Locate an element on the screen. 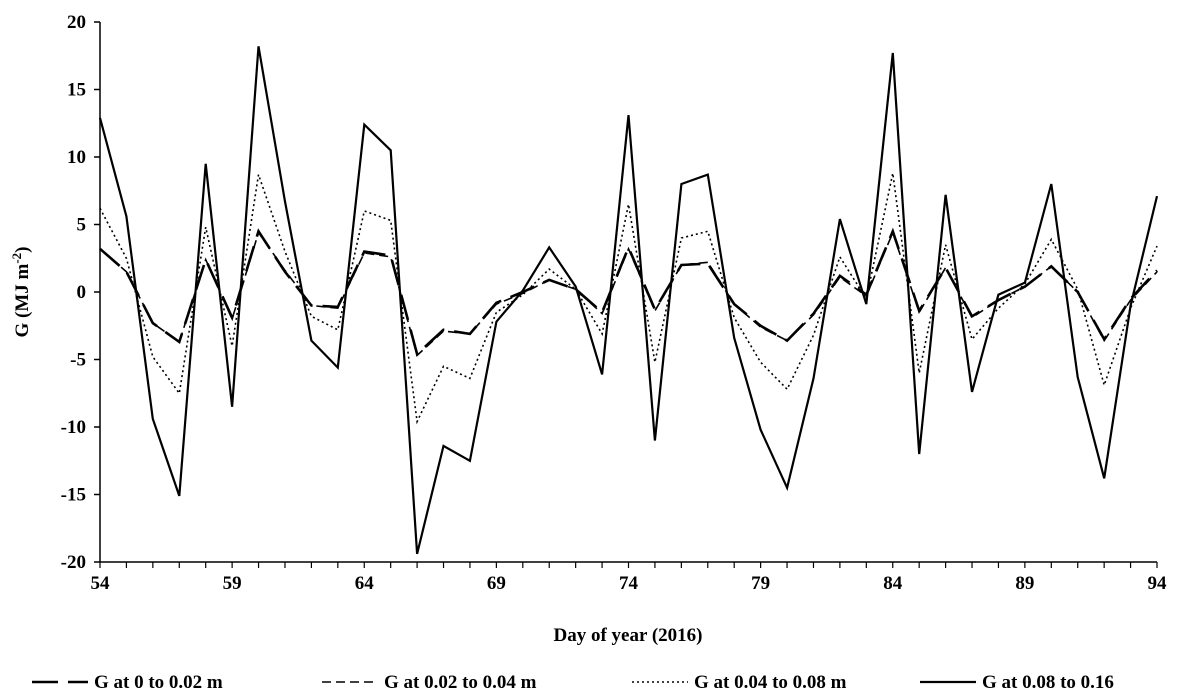 The image size is (1180, 700). y-tick-label: 15 is located at coordinates (76, 90).